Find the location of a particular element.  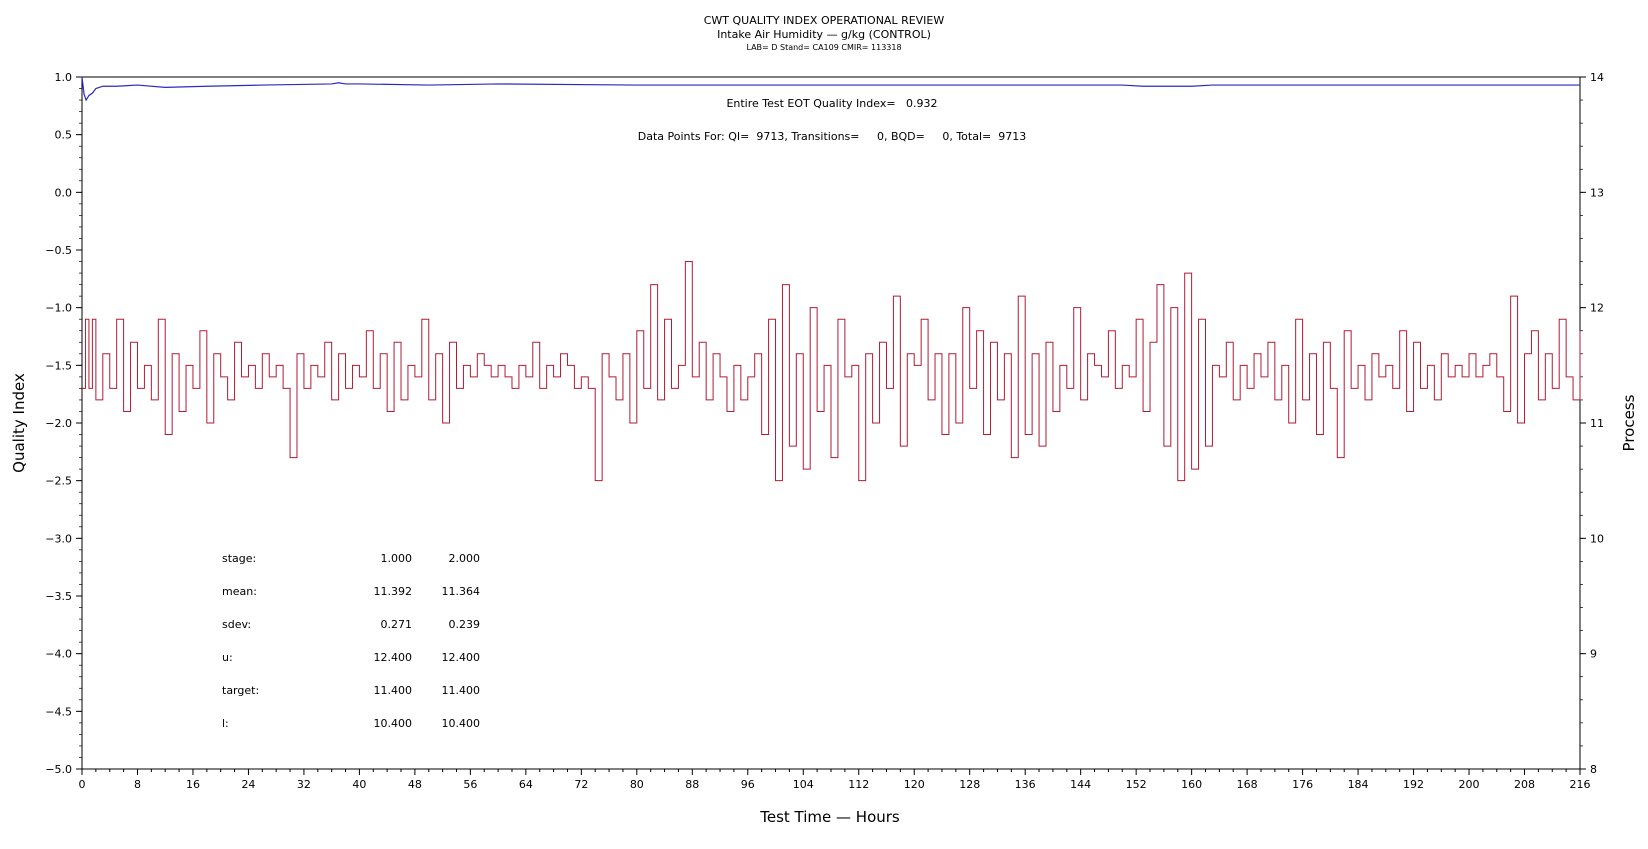

x-tick-label: 48 is located at coordinates (415, 784).